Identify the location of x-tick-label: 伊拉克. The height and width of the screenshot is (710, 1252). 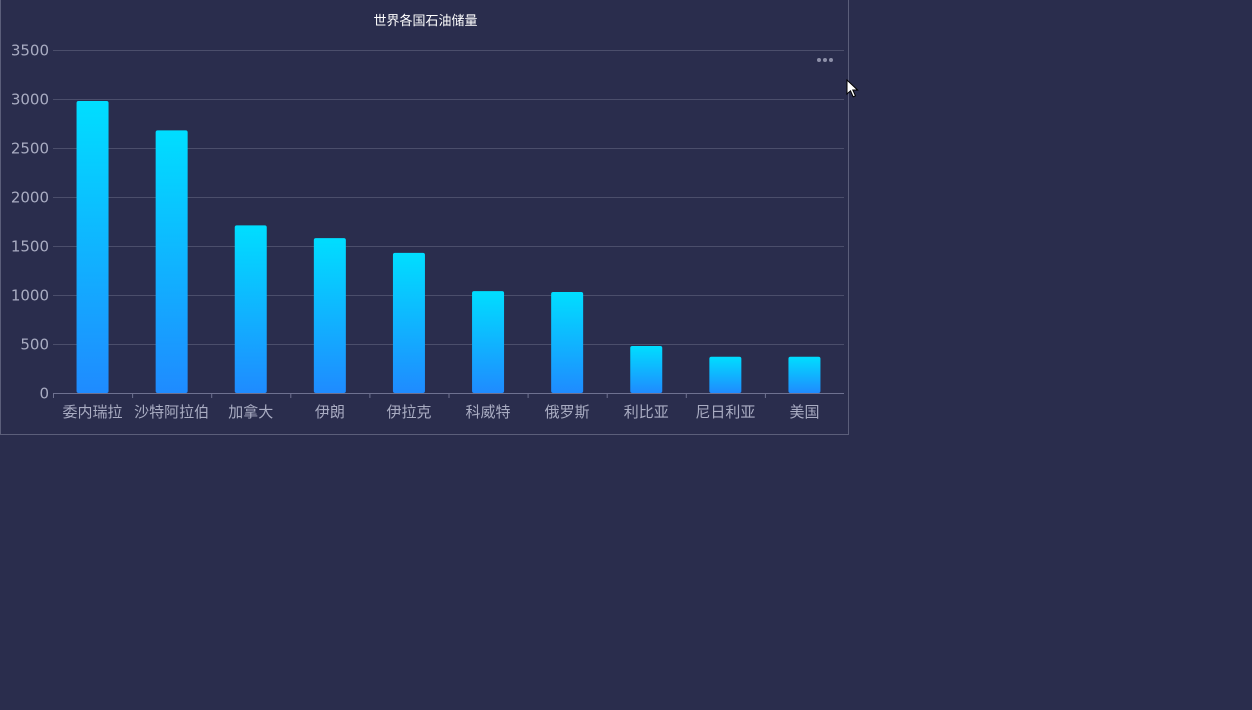
(408, 412).